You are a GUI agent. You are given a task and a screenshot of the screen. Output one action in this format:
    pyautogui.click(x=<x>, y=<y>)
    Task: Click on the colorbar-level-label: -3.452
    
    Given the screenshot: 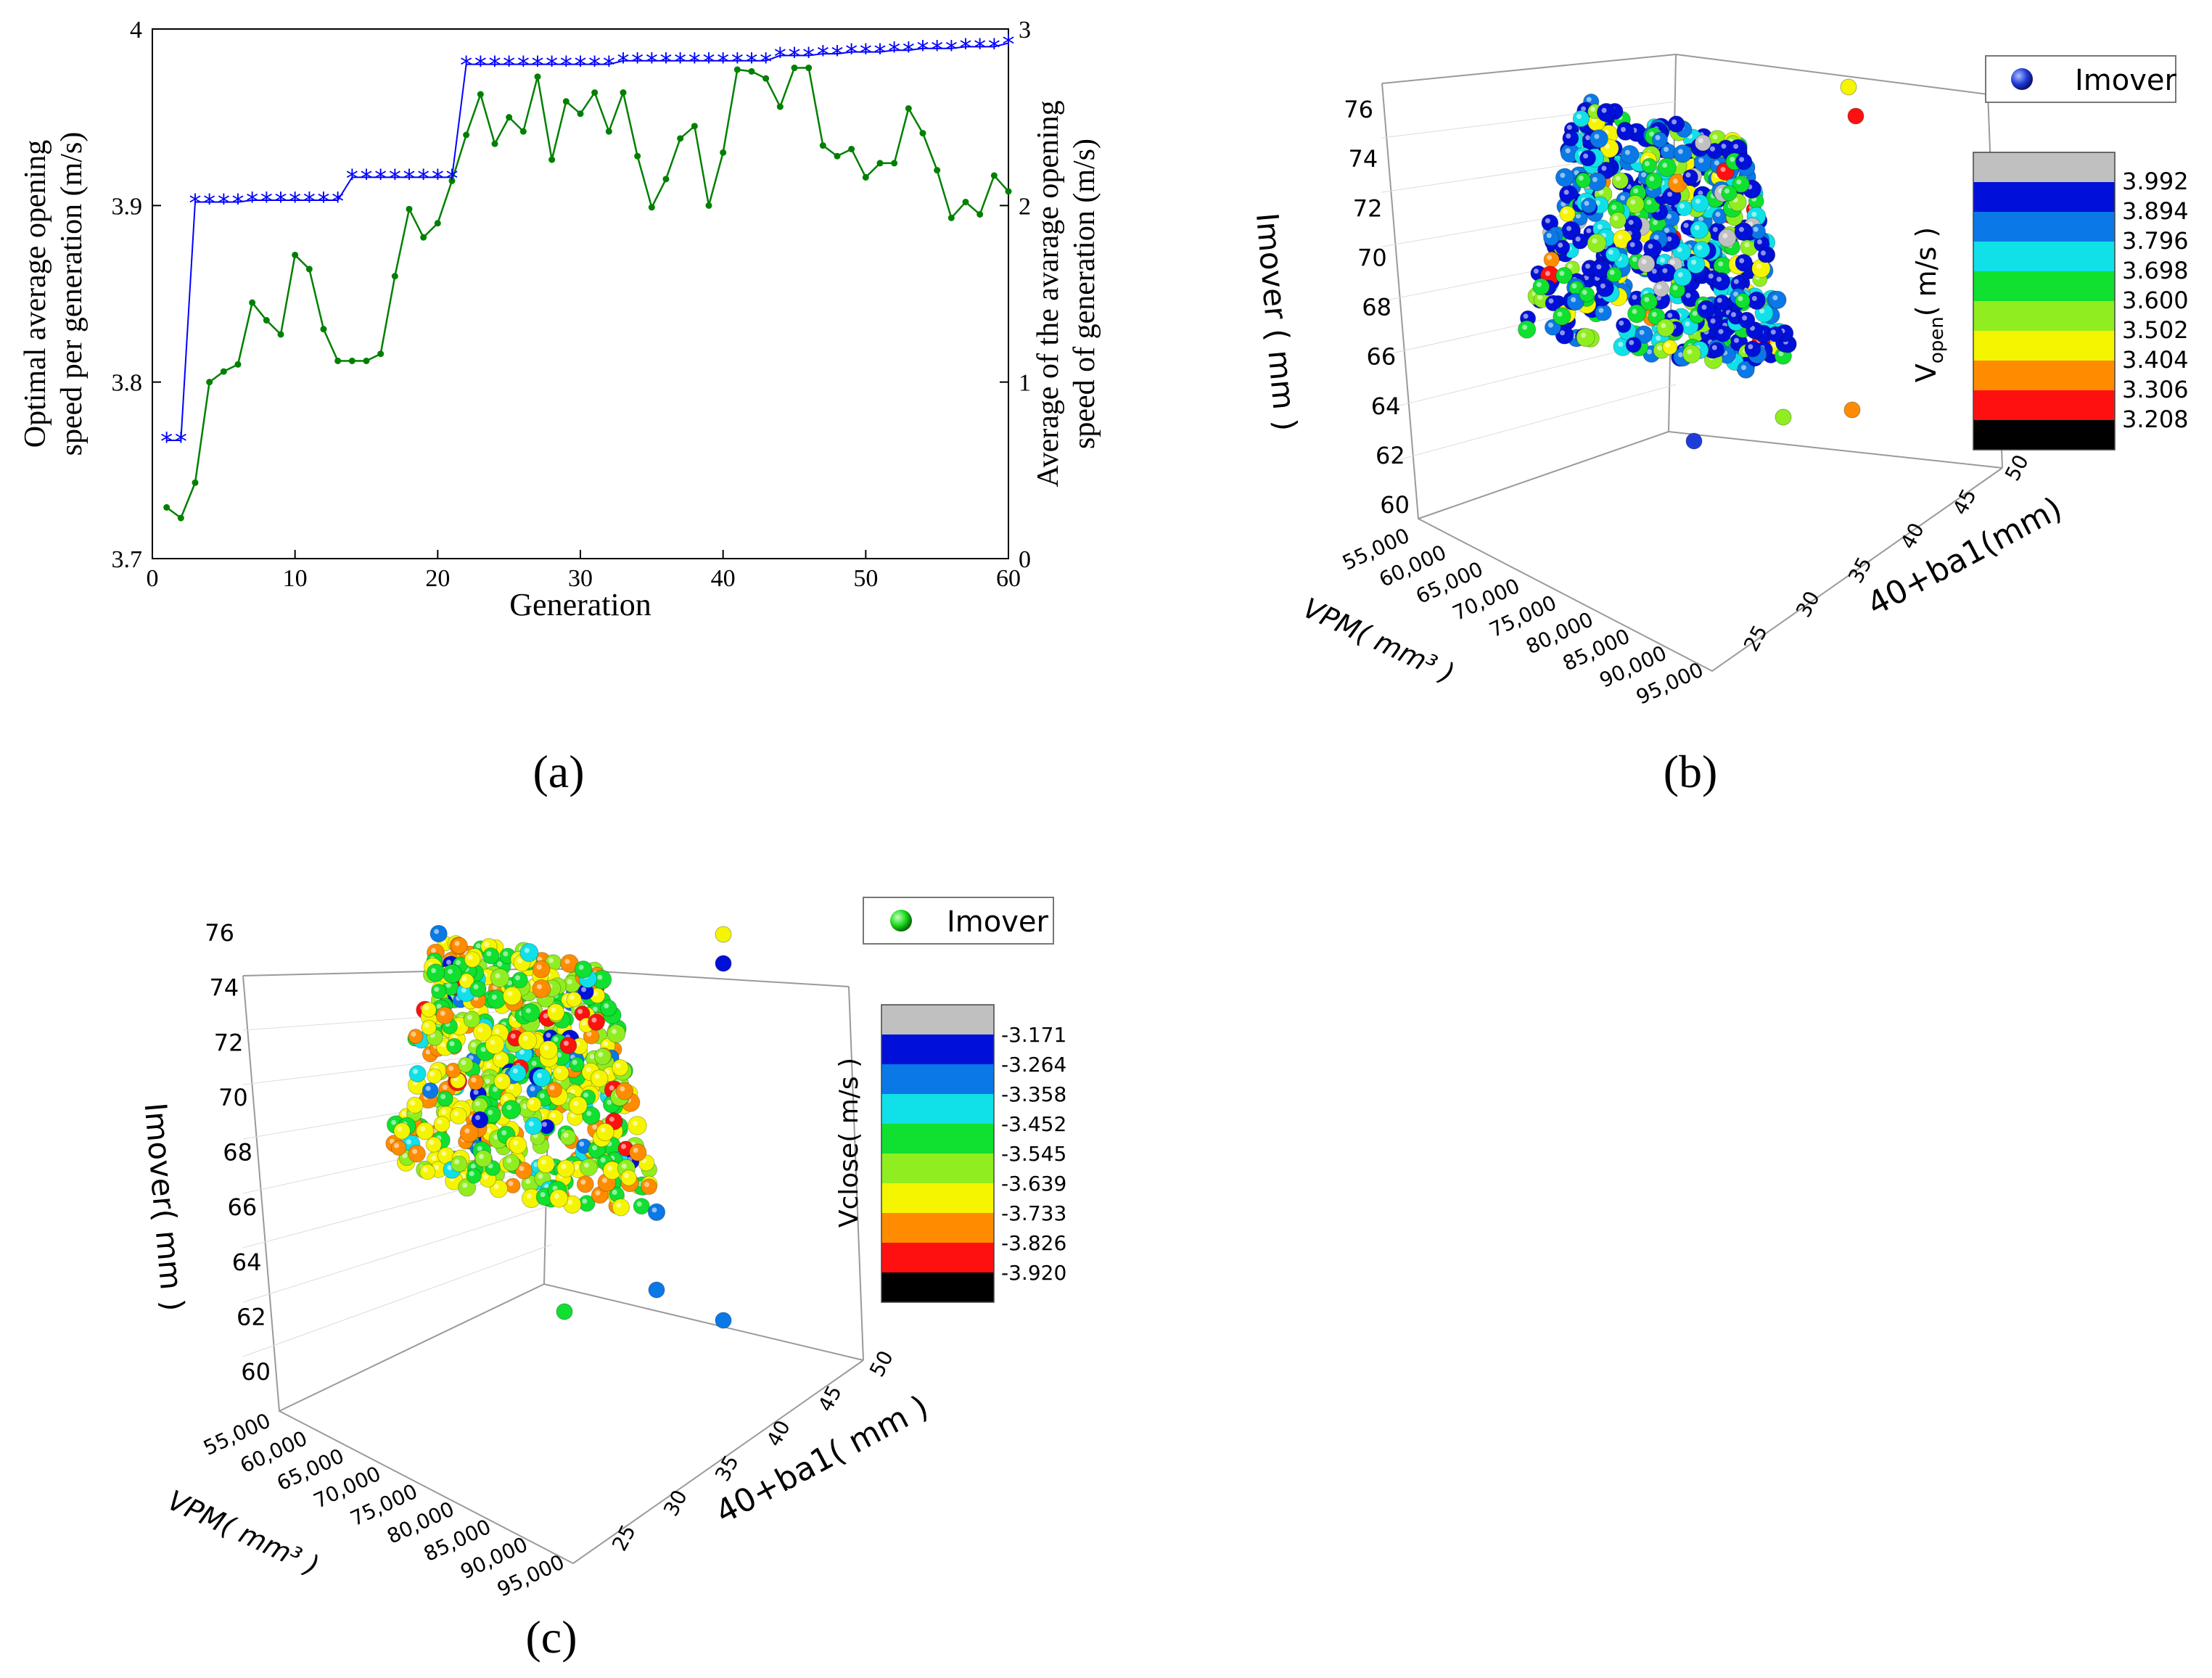 What is the action you would take?
    pyautogui.click(x=1034, y=1124)
    